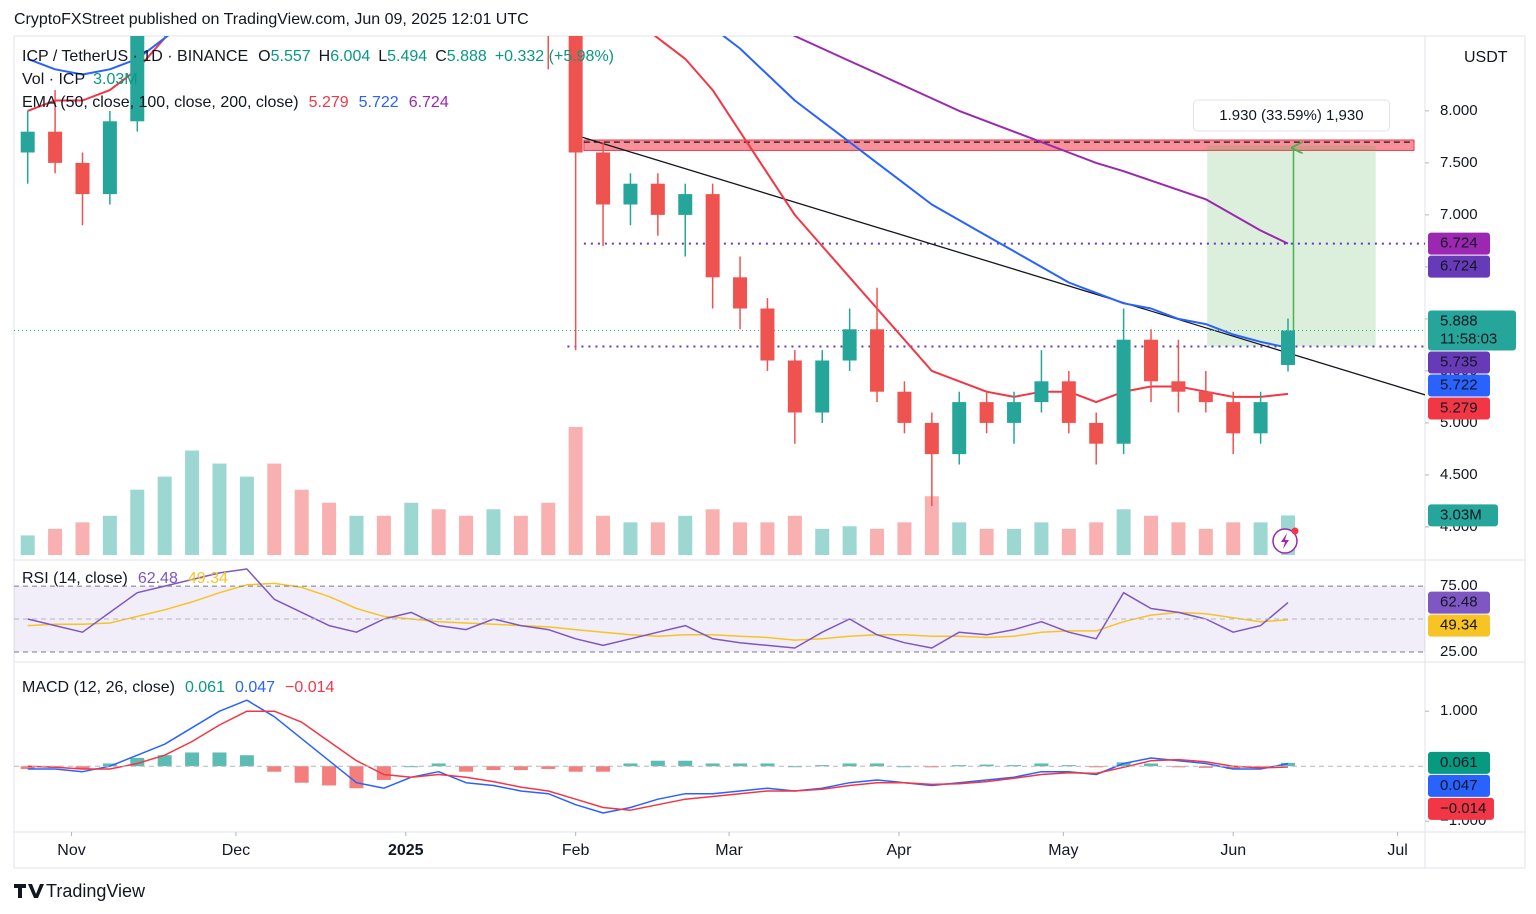 The height and width of the screenshot is (914, 1536). Describe the element at coordinates (1291, 246) in the screenshot. I see `measure-box` at that location.